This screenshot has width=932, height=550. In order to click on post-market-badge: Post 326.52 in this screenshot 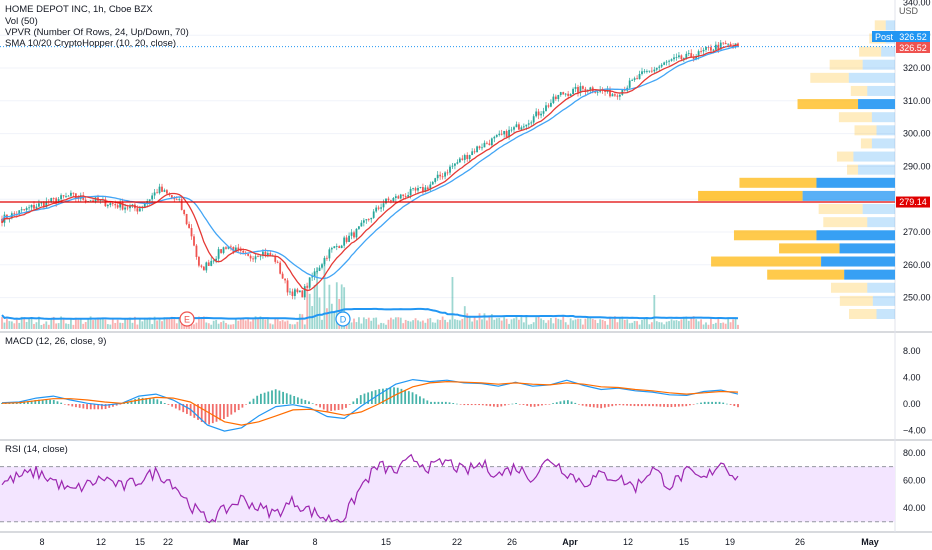, I will do `click(901, 36)`.